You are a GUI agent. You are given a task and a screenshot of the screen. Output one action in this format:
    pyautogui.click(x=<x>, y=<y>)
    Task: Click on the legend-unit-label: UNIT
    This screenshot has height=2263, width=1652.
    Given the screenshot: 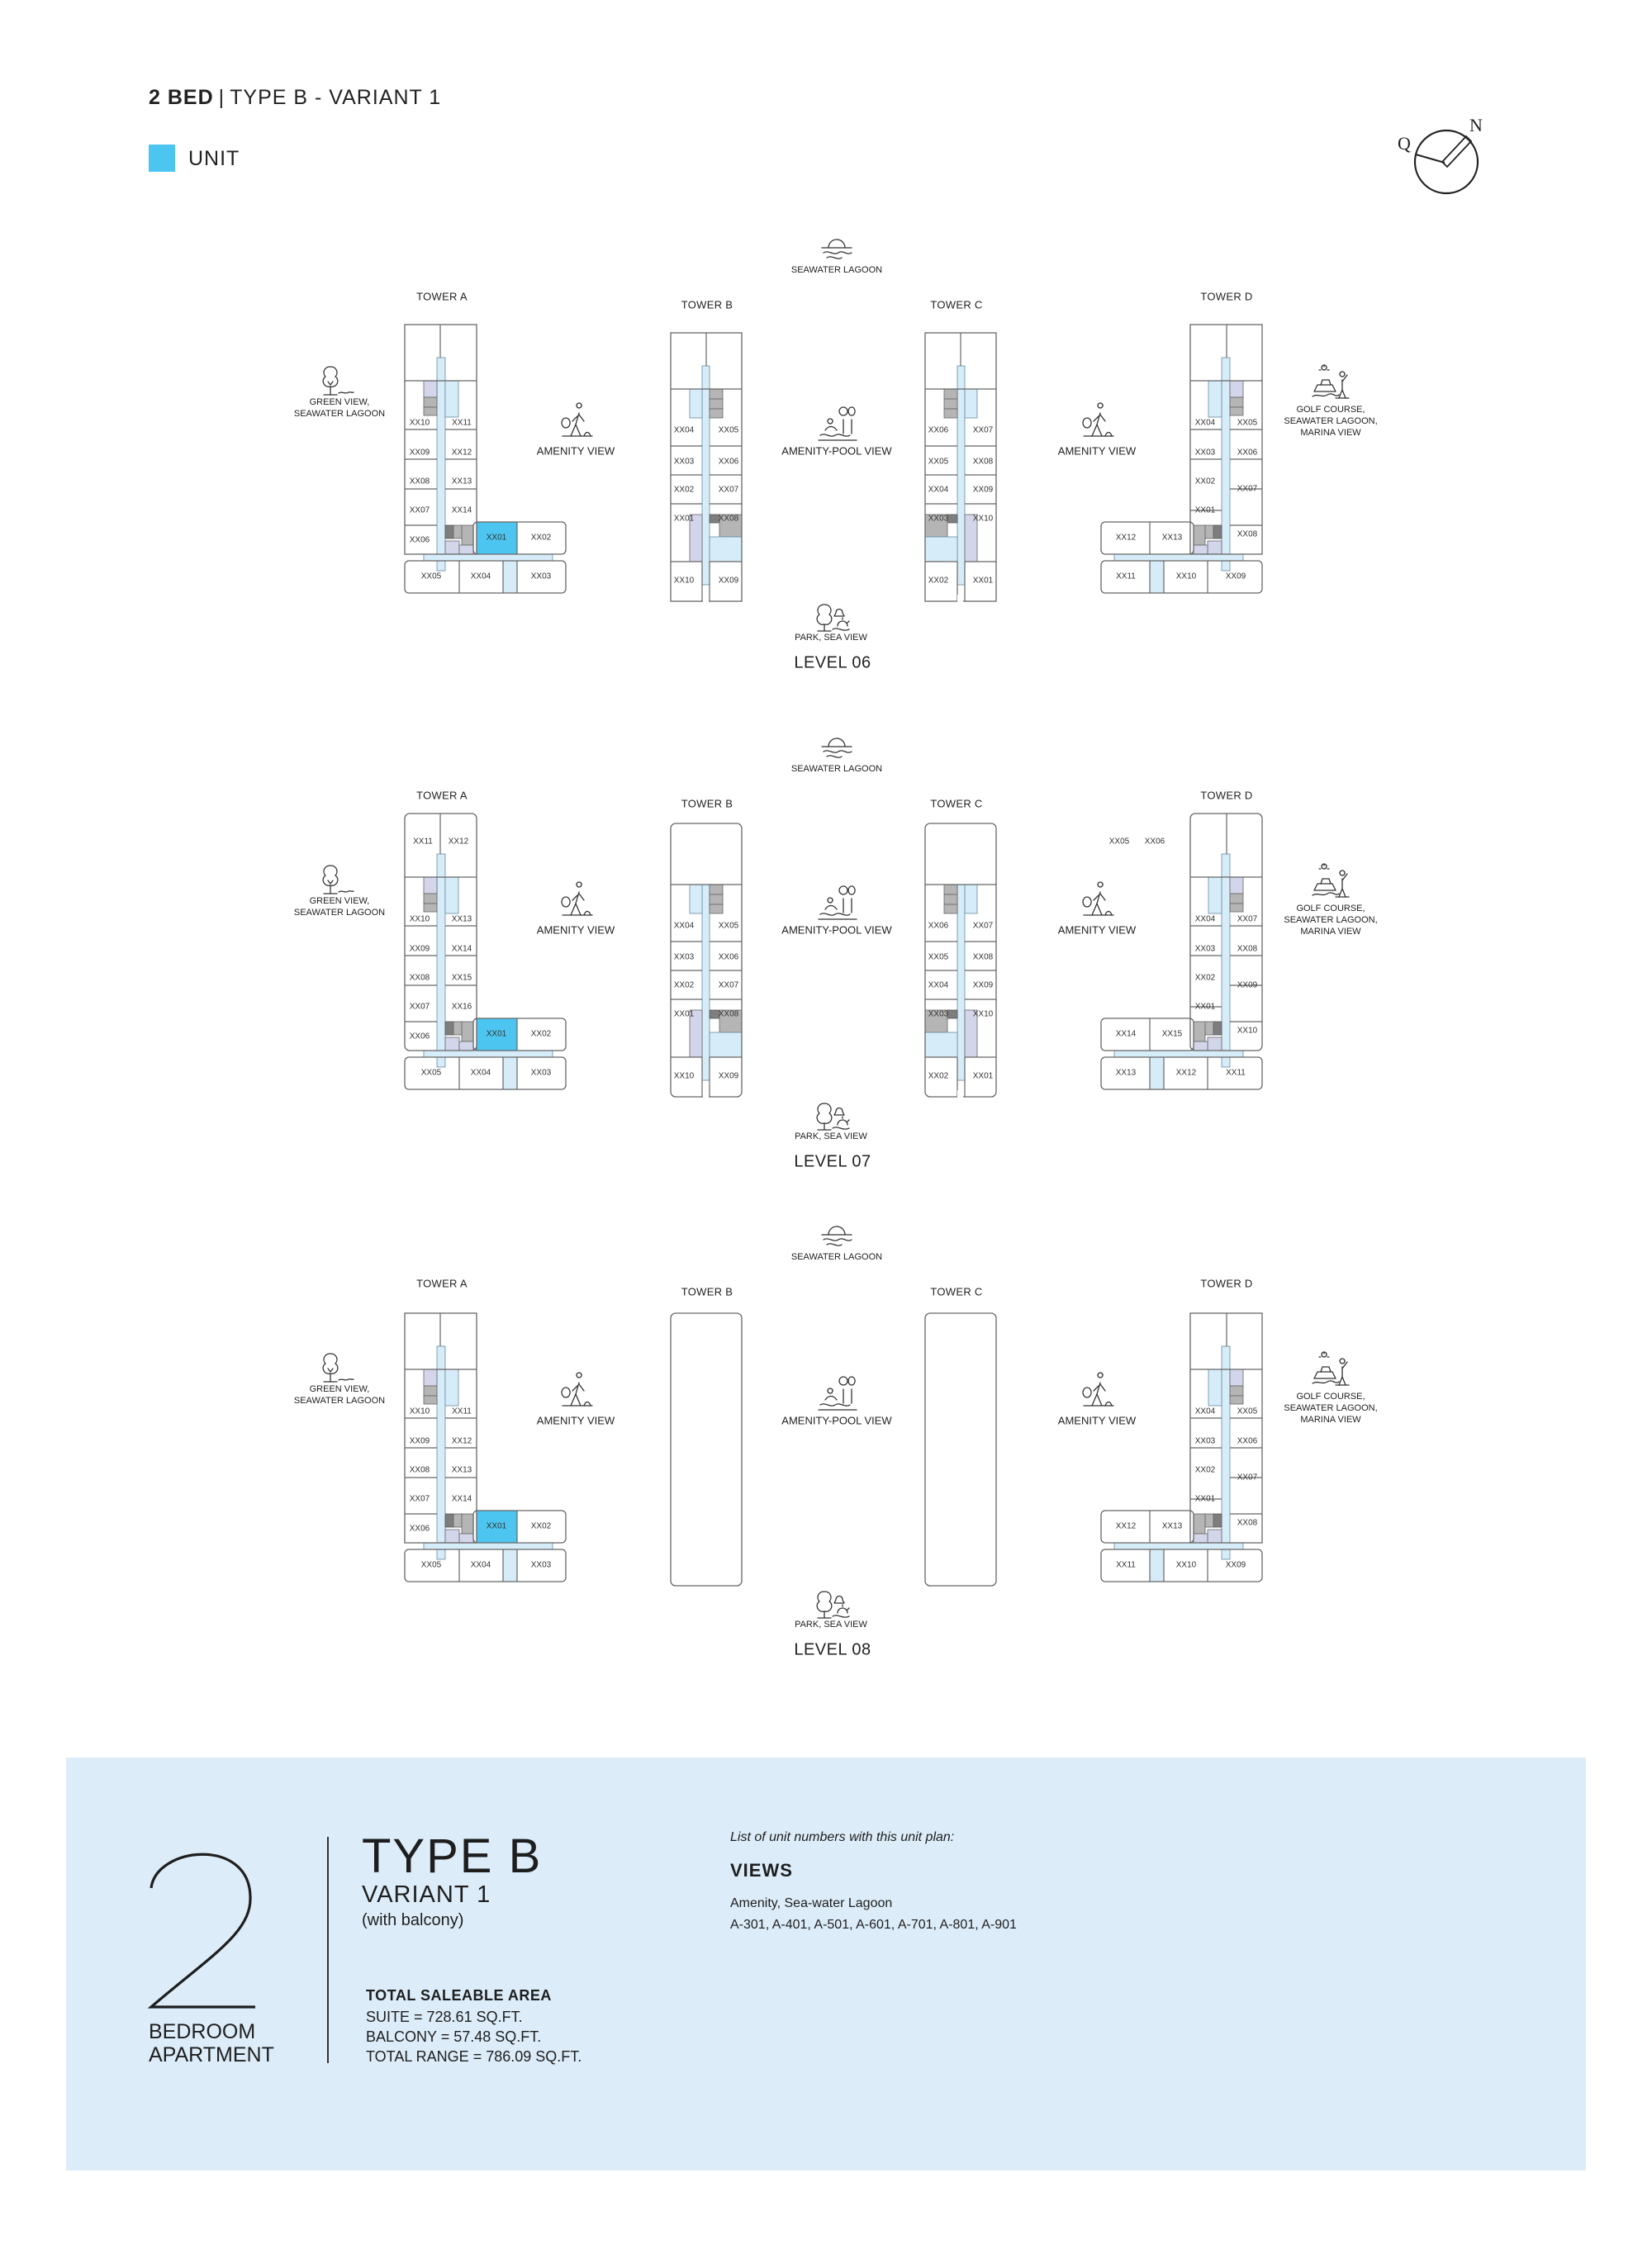 What is the action you would take?
    pyautogui.click(x=214, y=158)
    